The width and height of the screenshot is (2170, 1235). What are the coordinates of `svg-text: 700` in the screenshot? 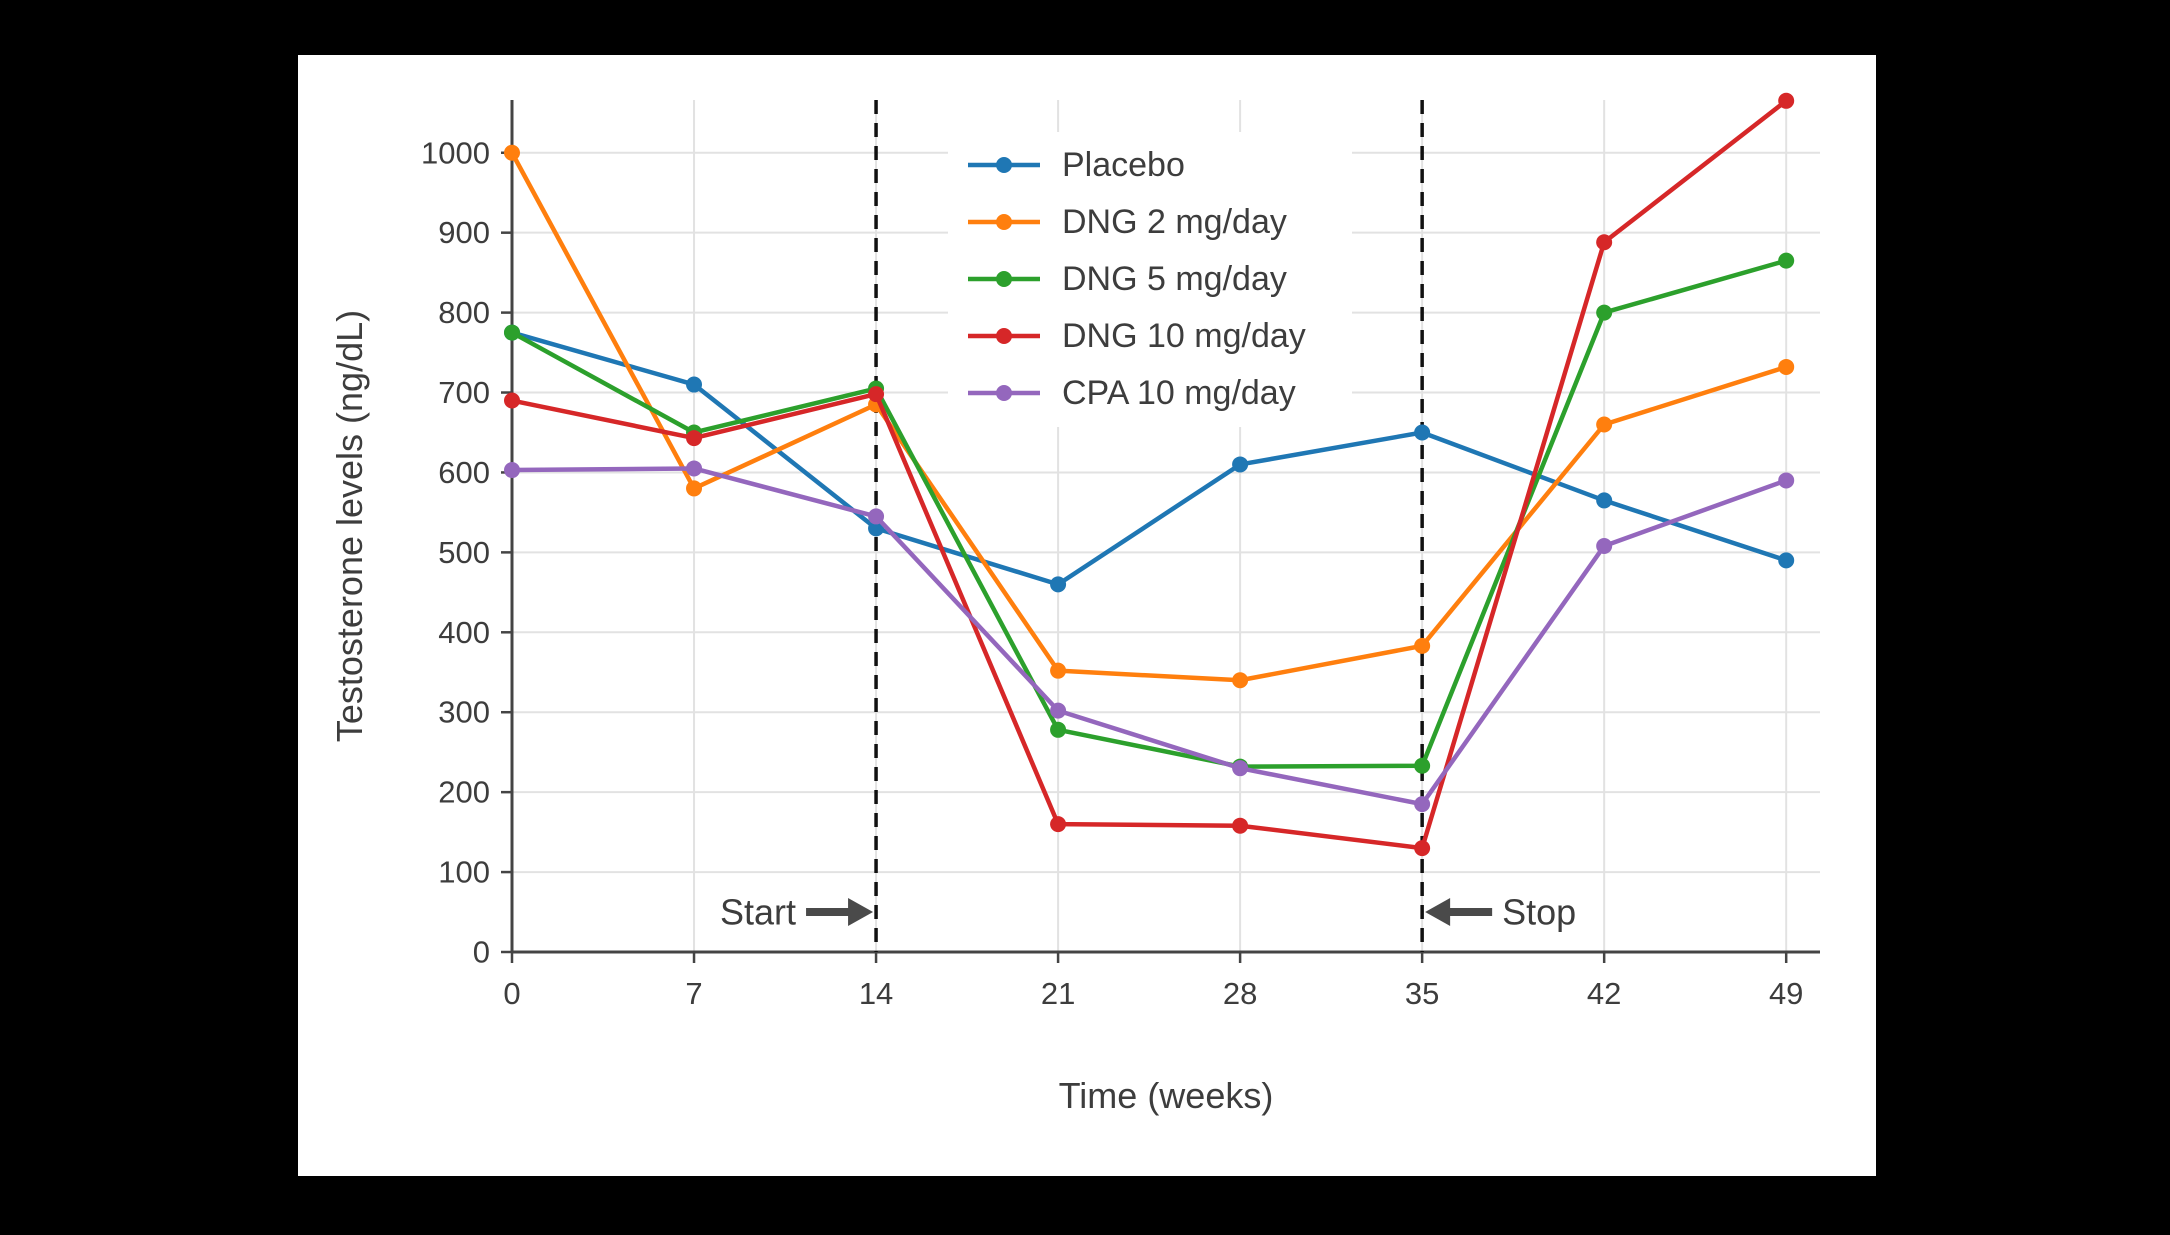 It's located at (464, 392).